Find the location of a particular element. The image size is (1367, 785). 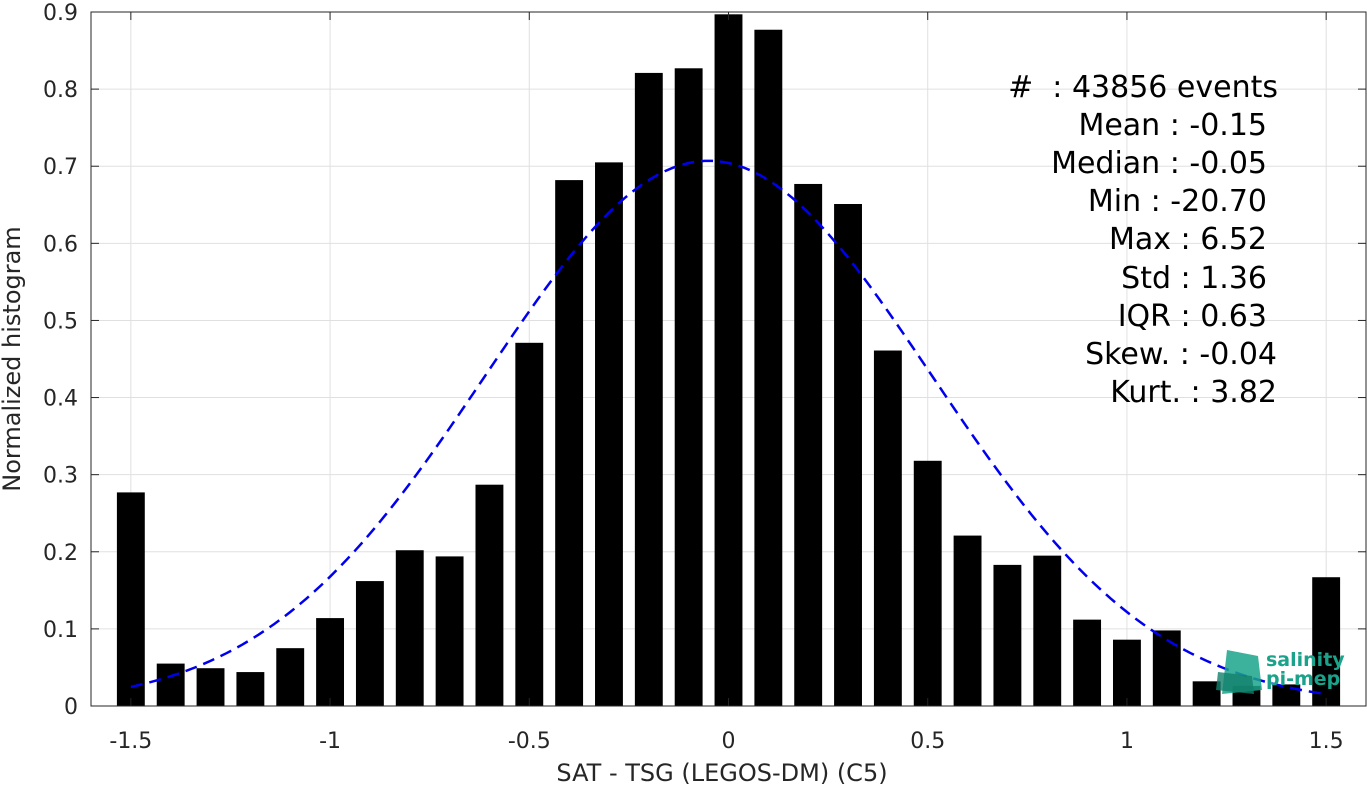

y-tick-label: 0.6 is located at coordinates (60, 244).